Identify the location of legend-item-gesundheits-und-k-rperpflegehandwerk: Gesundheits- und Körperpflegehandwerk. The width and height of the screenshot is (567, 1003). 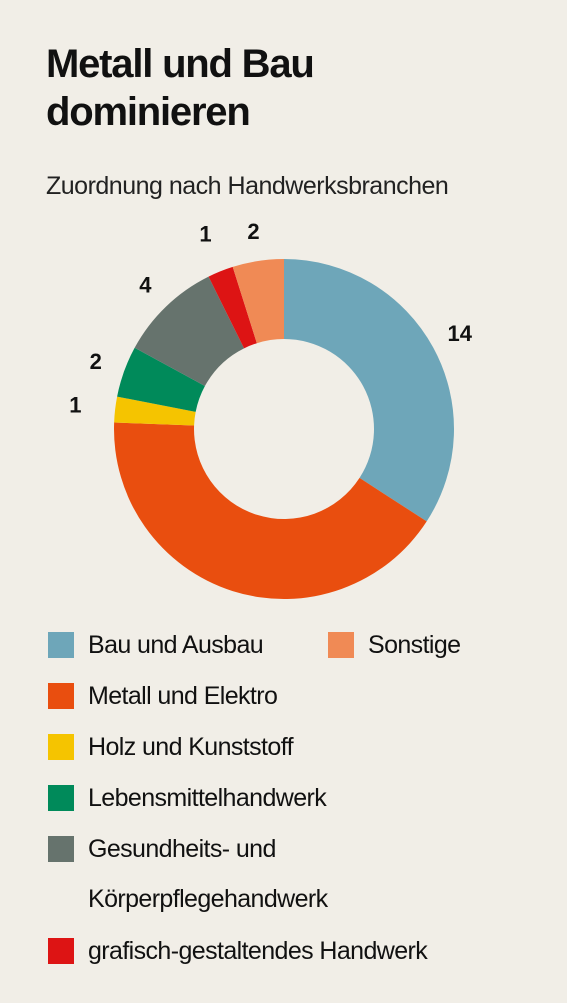
(188, 874).